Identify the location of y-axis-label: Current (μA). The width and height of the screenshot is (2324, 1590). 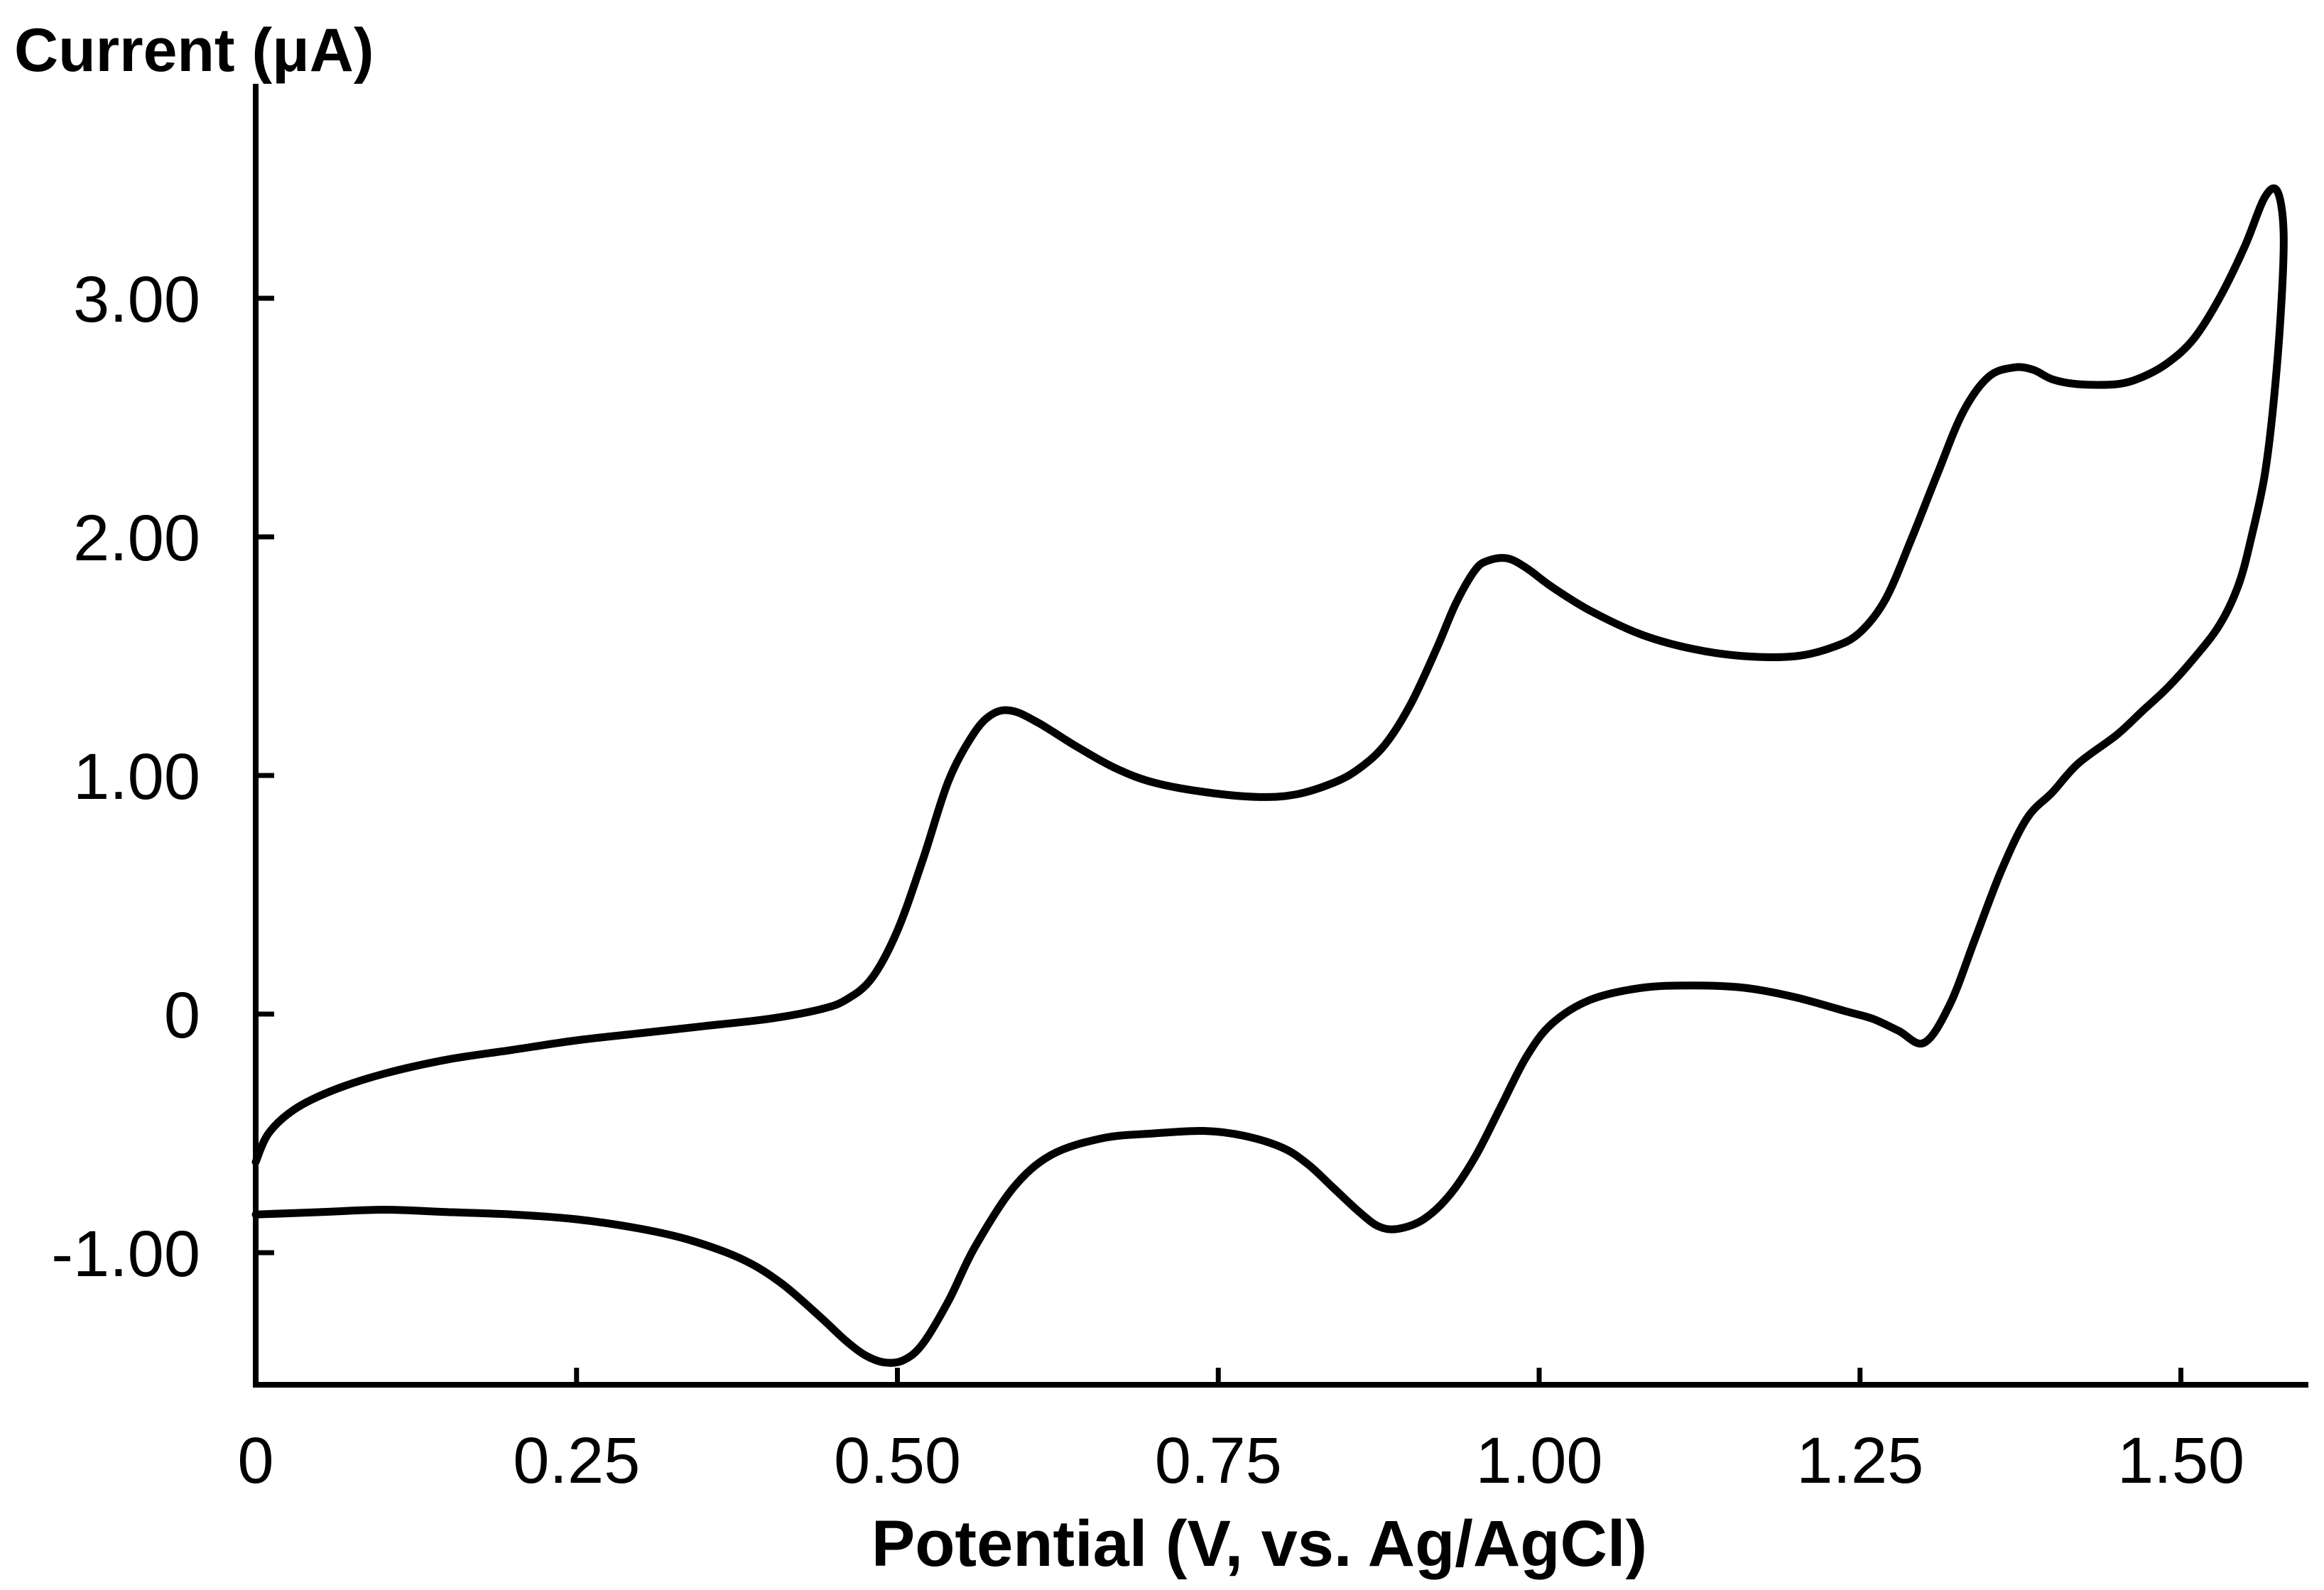
(194, 50).